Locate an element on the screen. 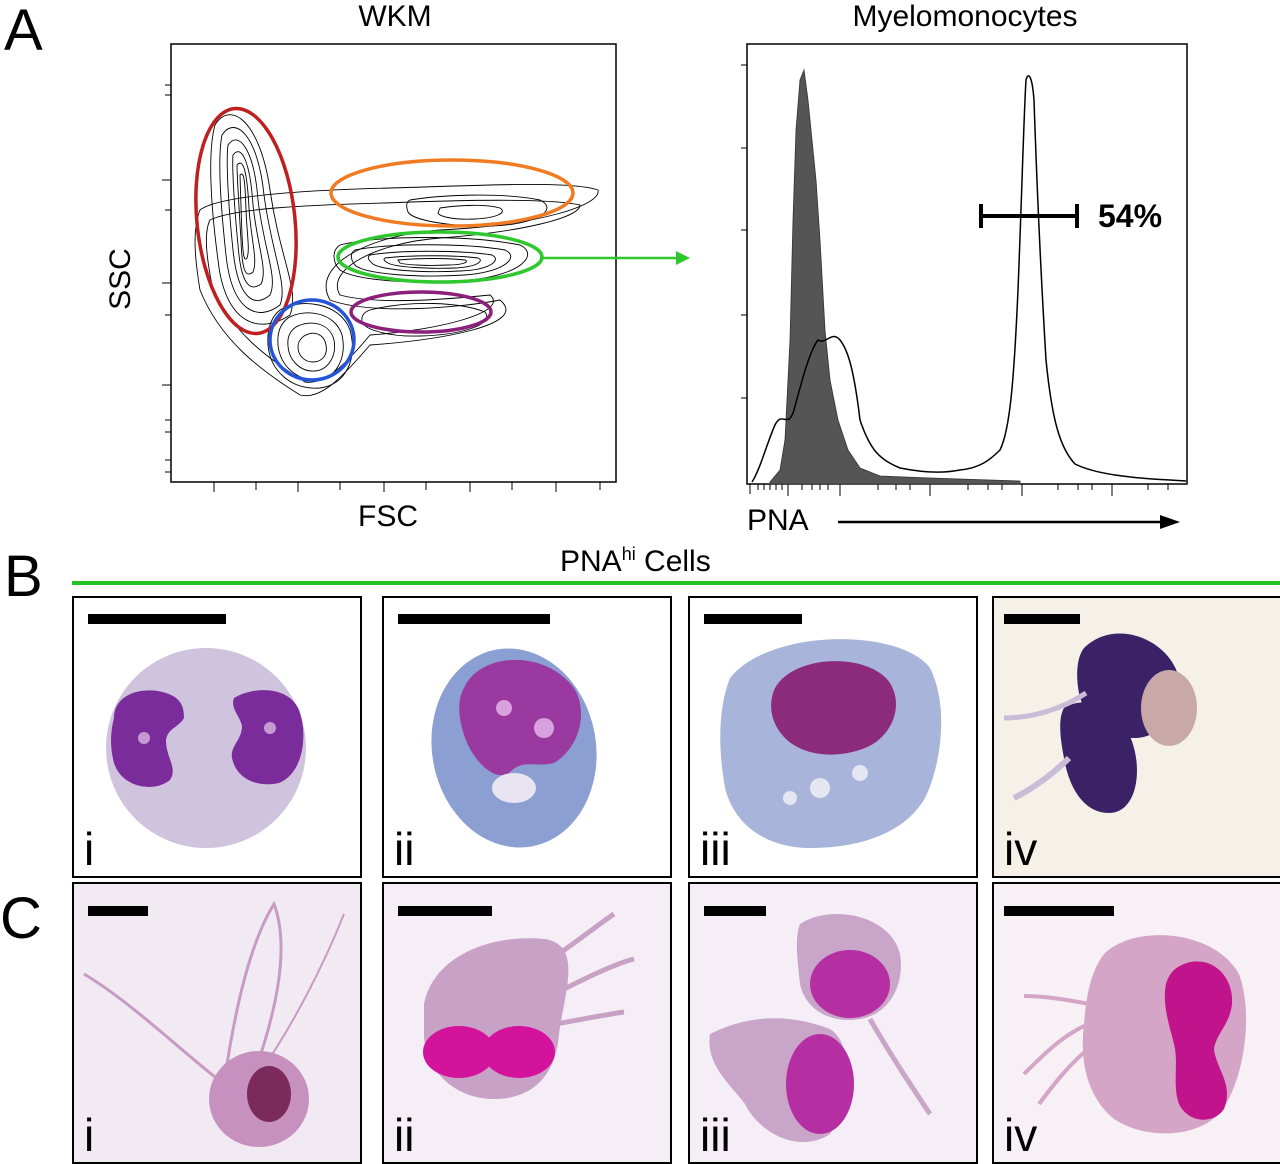 The width and height of the screenshot is (1280, 1164). tile-b-4: iv is located at coordinates (1136, 737).